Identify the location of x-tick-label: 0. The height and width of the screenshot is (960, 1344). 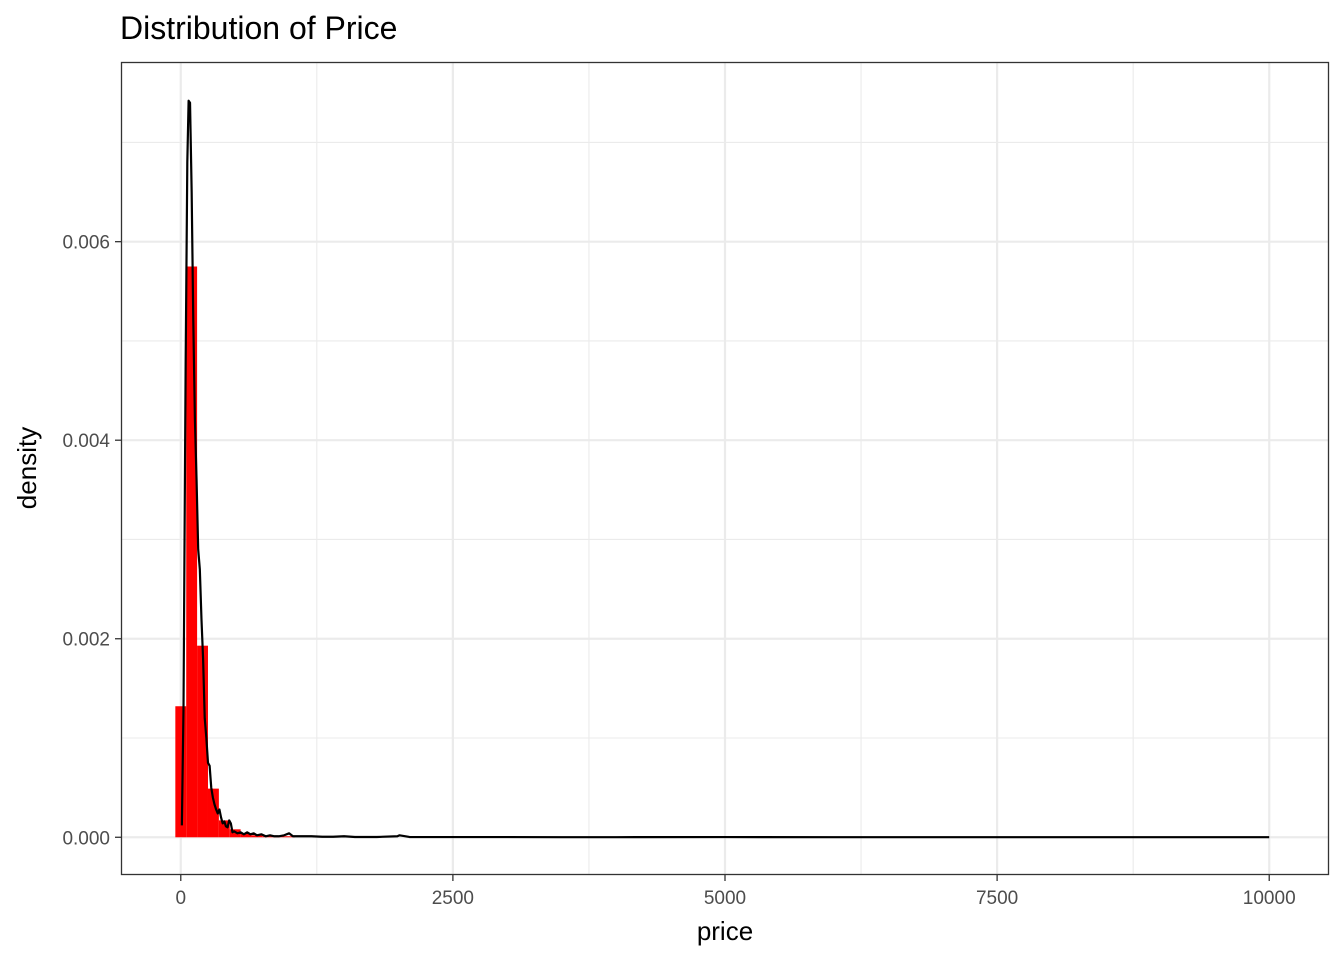
(180, 898).